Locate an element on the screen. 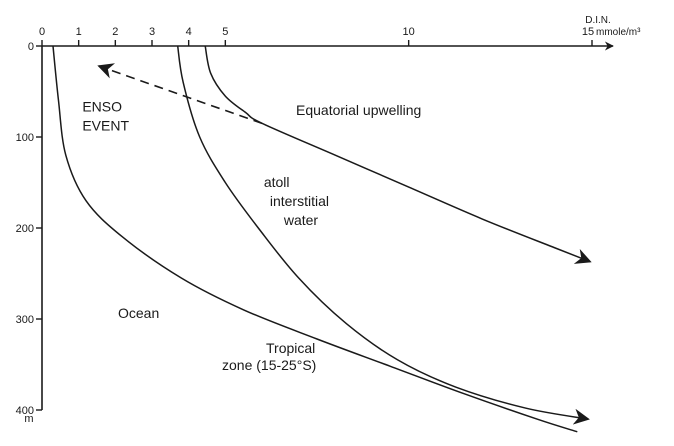  x-tick-label: 3 is located at coordinates (152, 32).